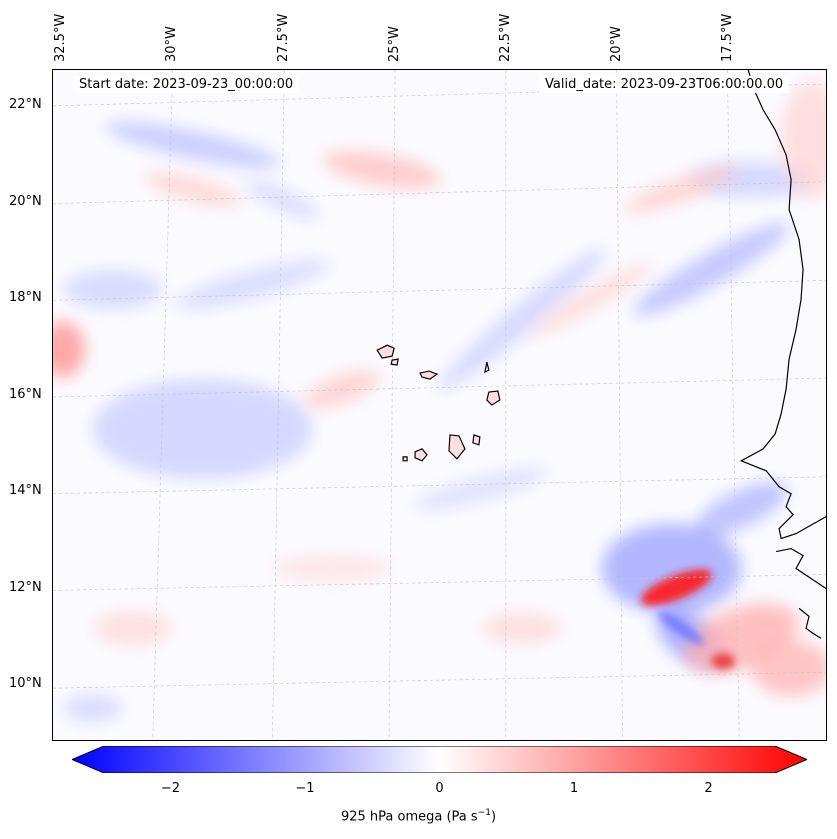 This screenshot has height=839, width=837. I want to click on colorbar-tick-label: 1, so click(574, 788).